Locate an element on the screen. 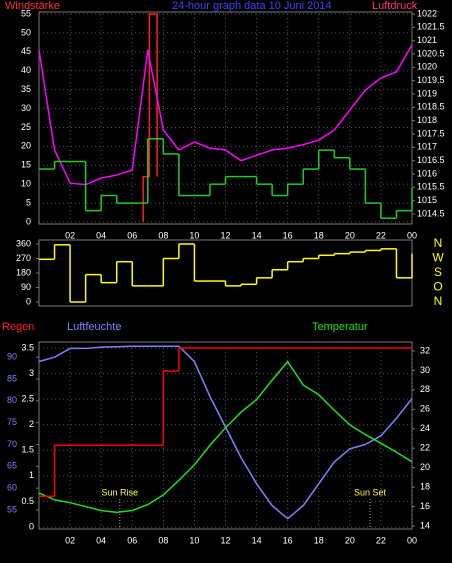 The width and height of the screenshot is (452, 563). y-tick-label: 1022 is located at coordinates (427, 13).